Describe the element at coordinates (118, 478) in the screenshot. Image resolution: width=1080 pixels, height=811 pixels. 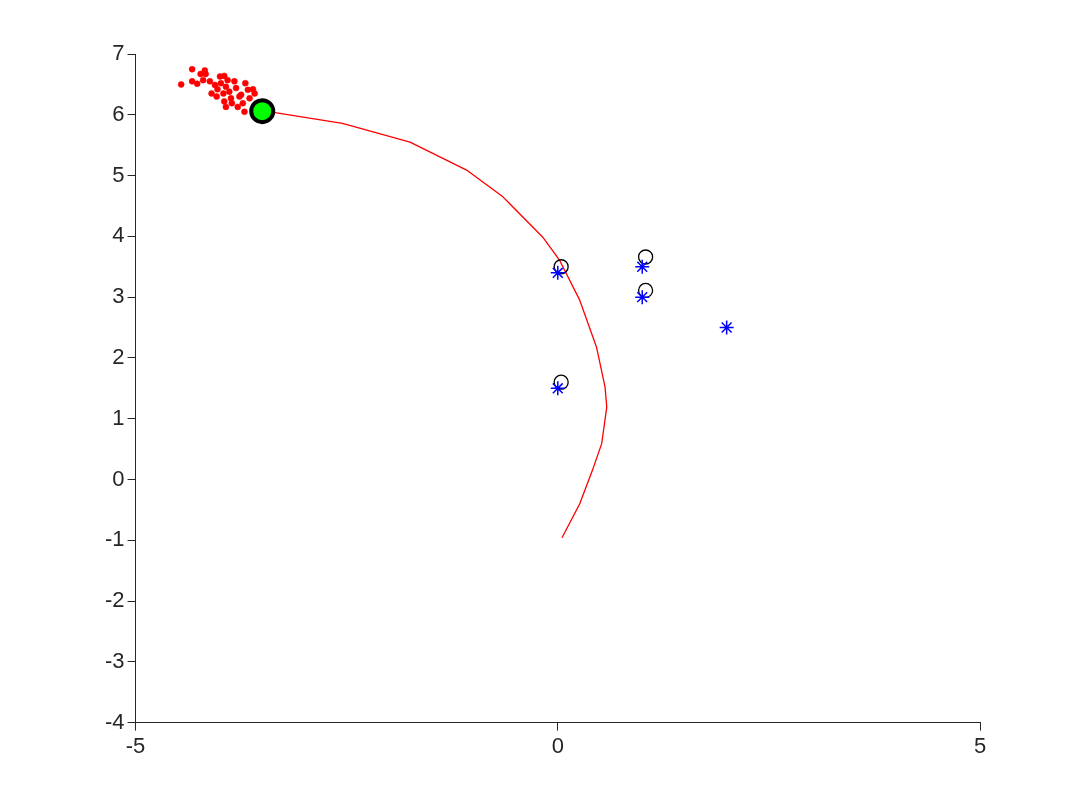
I see `y-tick-label: 0` at that location.